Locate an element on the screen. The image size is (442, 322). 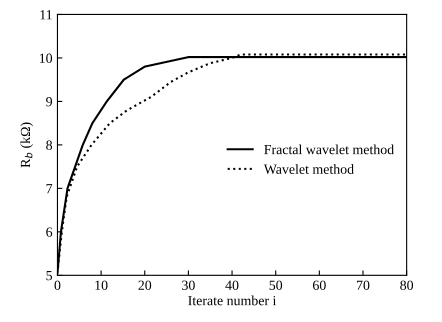
x-tick-label: 80 is located at coordinates (407, 285).